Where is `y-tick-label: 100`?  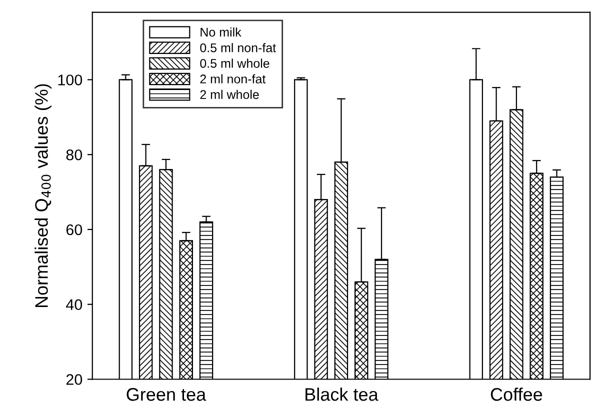
y-tick-label: 100 is located at coordinates (70, 80).